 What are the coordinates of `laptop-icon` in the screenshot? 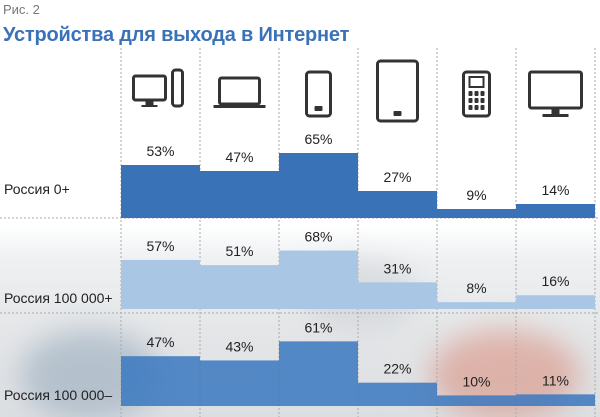 It's located at (239, 92).